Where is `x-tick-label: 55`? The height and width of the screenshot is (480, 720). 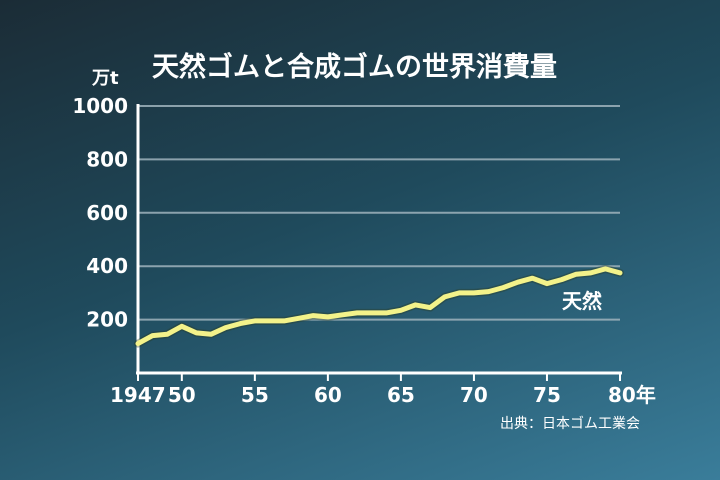
x-tick-label: 55 is located at coordinates (255, 395).